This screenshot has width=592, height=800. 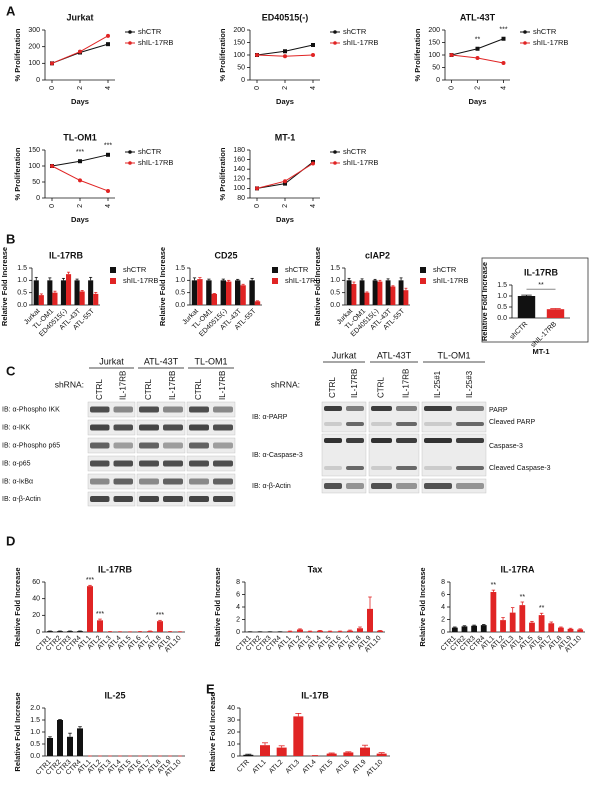 What do you see at coordinates (238, 607) in the screenshot?
I see `y-tick-label: 4` at bounding box center [238, 607].